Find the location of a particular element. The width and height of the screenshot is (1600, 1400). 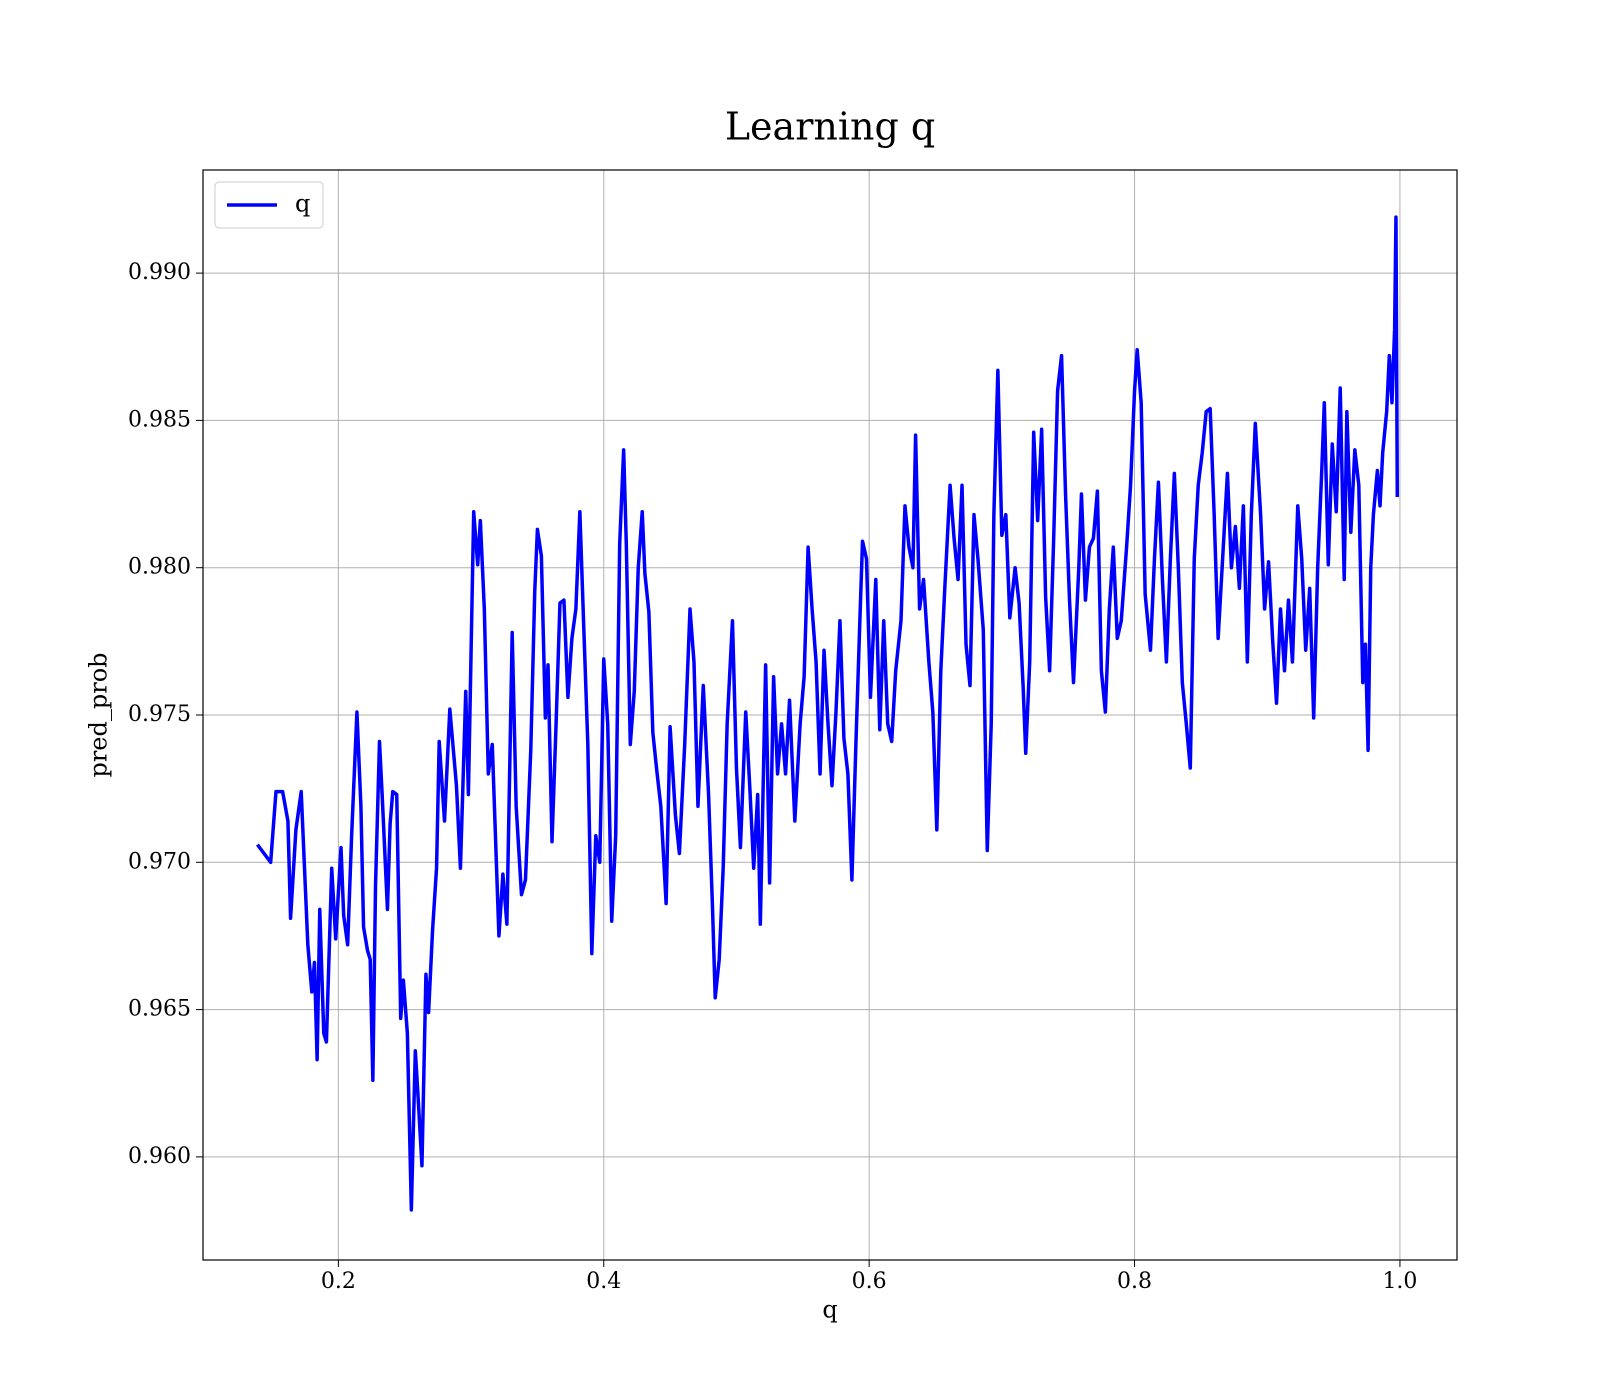

x-tick-label: 0.2 is located at coordinates (338, 1281).